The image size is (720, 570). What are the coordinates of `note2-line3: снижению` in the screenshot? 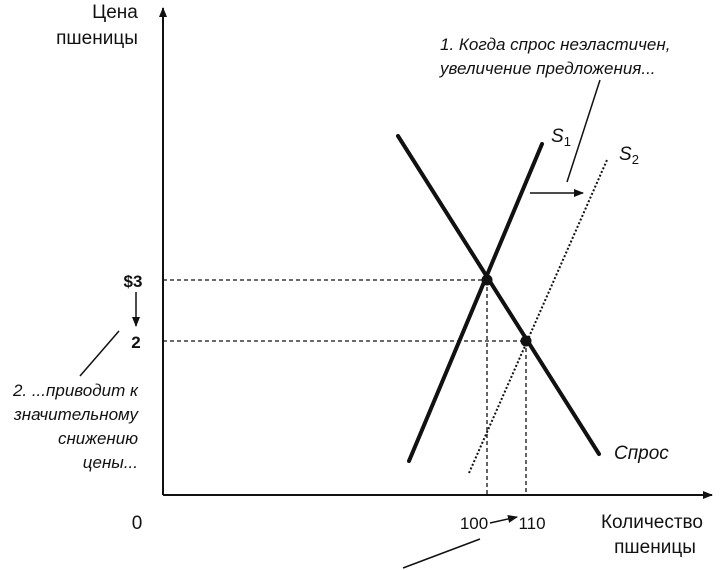 It's located at (98, 438).